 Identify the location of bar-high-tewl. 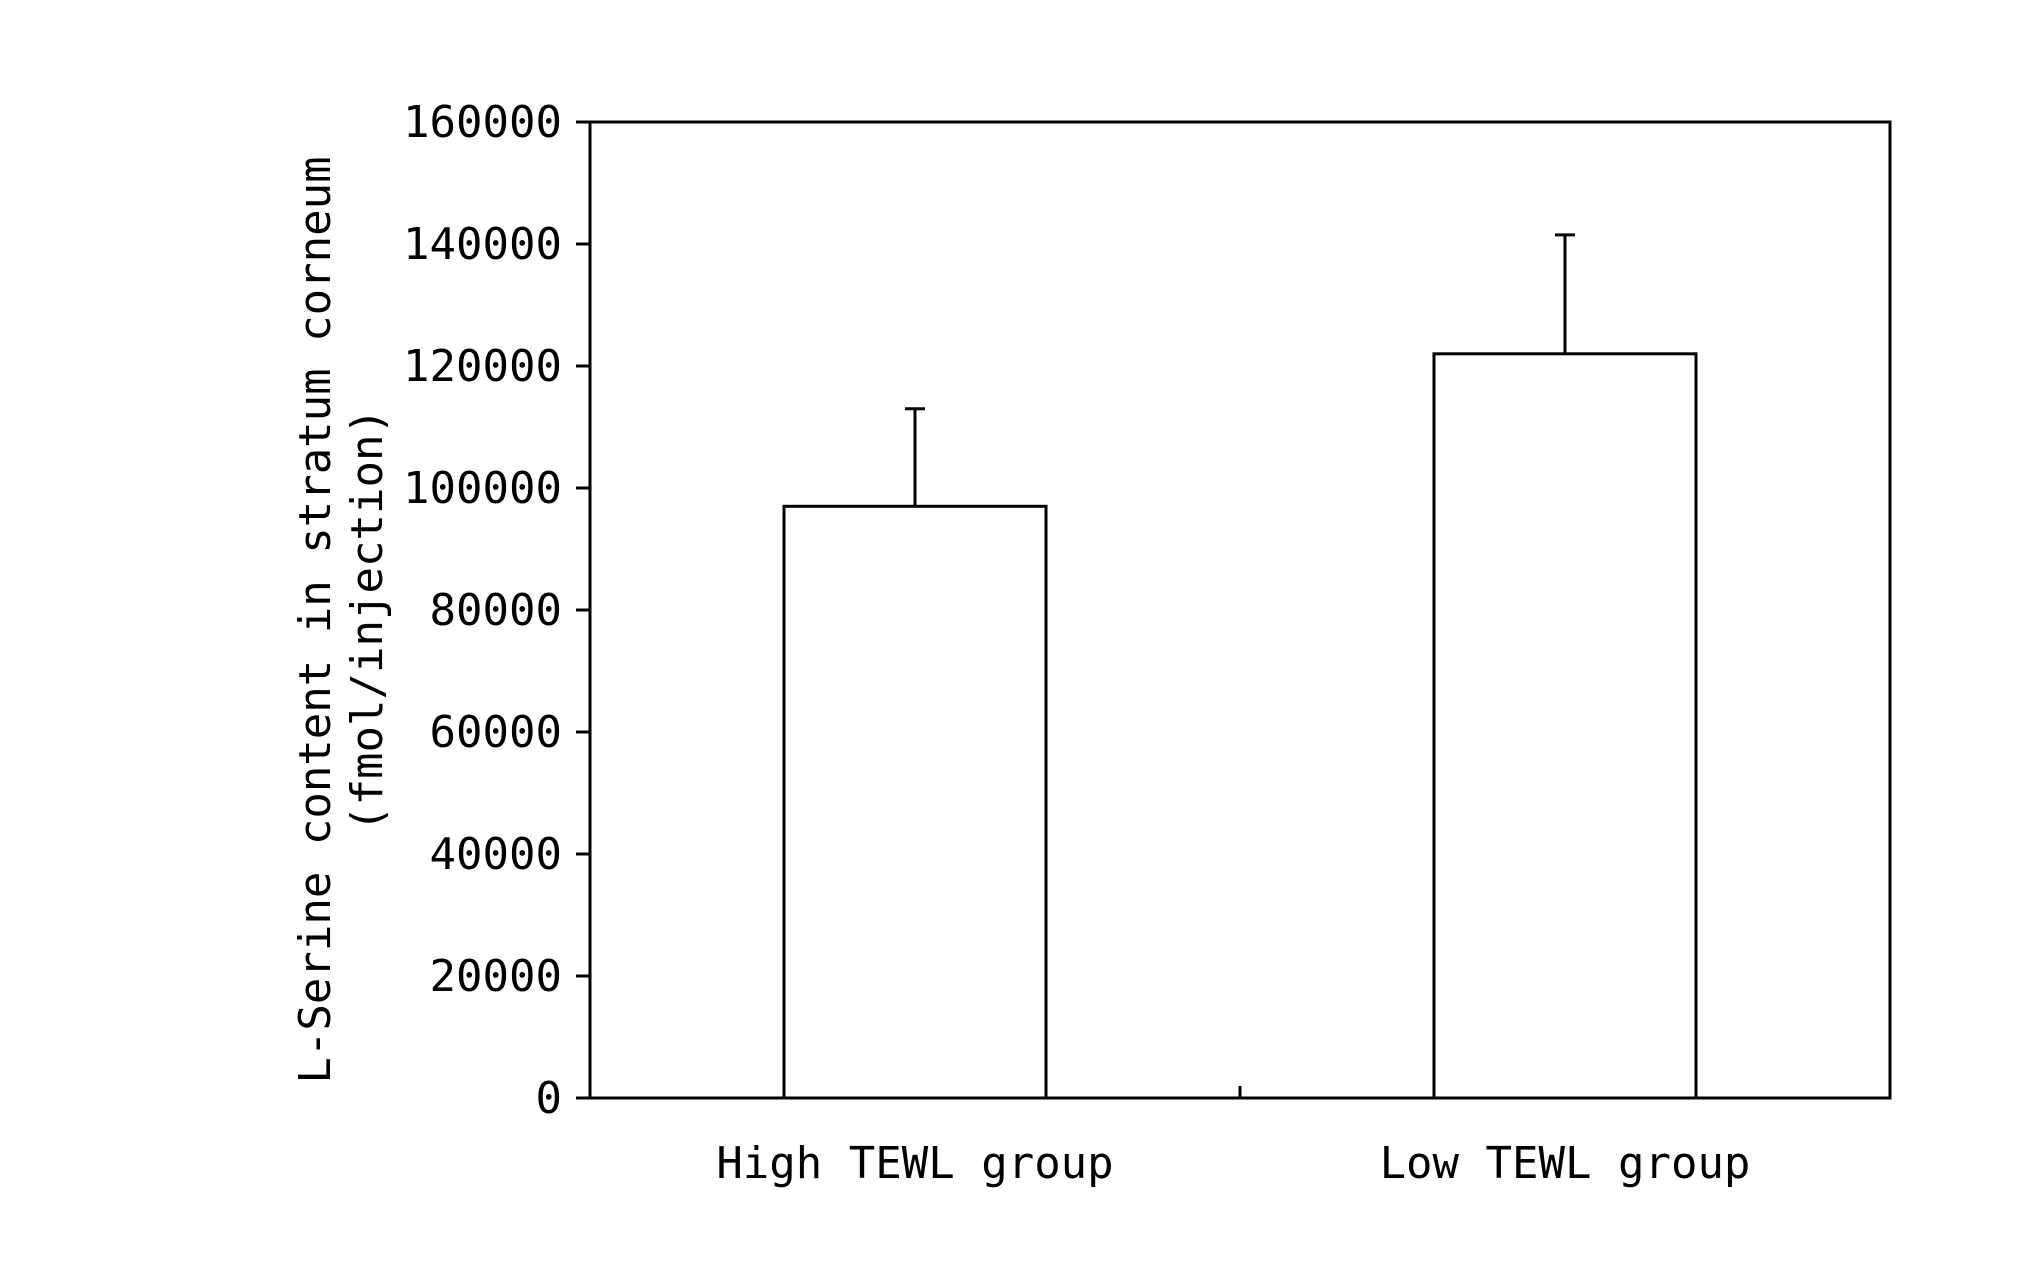
(915, 802).